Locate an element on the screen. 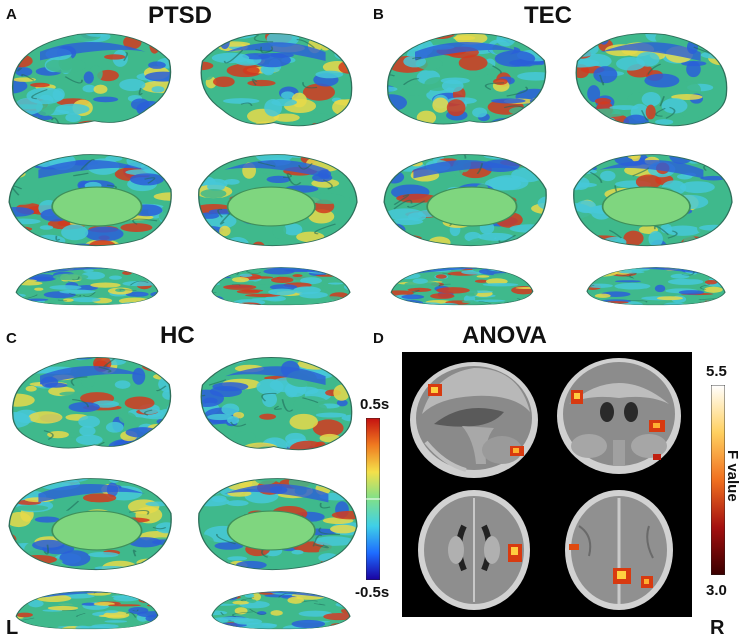 This screenshot has height=643, width=743. panel-letter-b: B is located at coordinates (378, 14).